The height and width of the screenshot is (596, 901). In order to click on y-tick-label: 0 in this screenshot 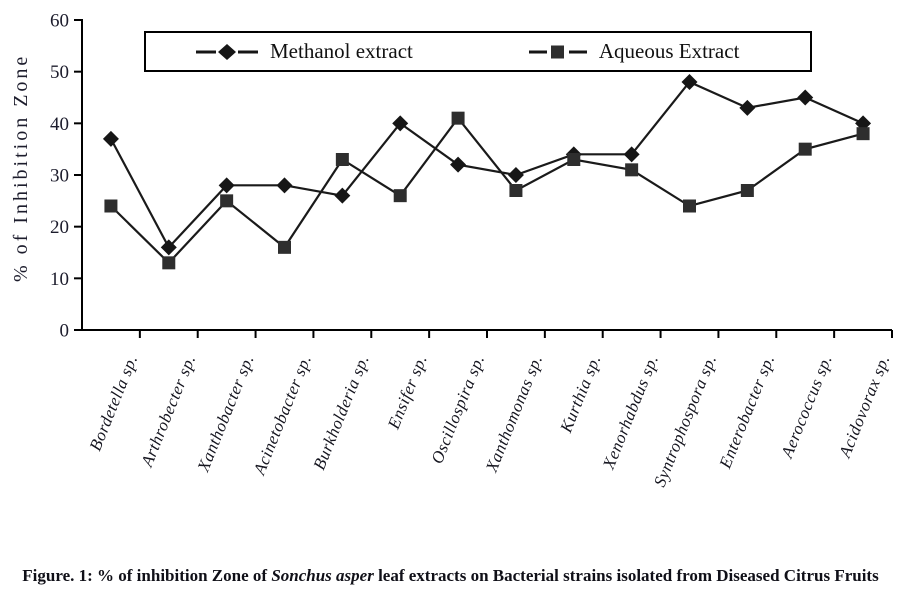, I will do `click(65, 331)`.